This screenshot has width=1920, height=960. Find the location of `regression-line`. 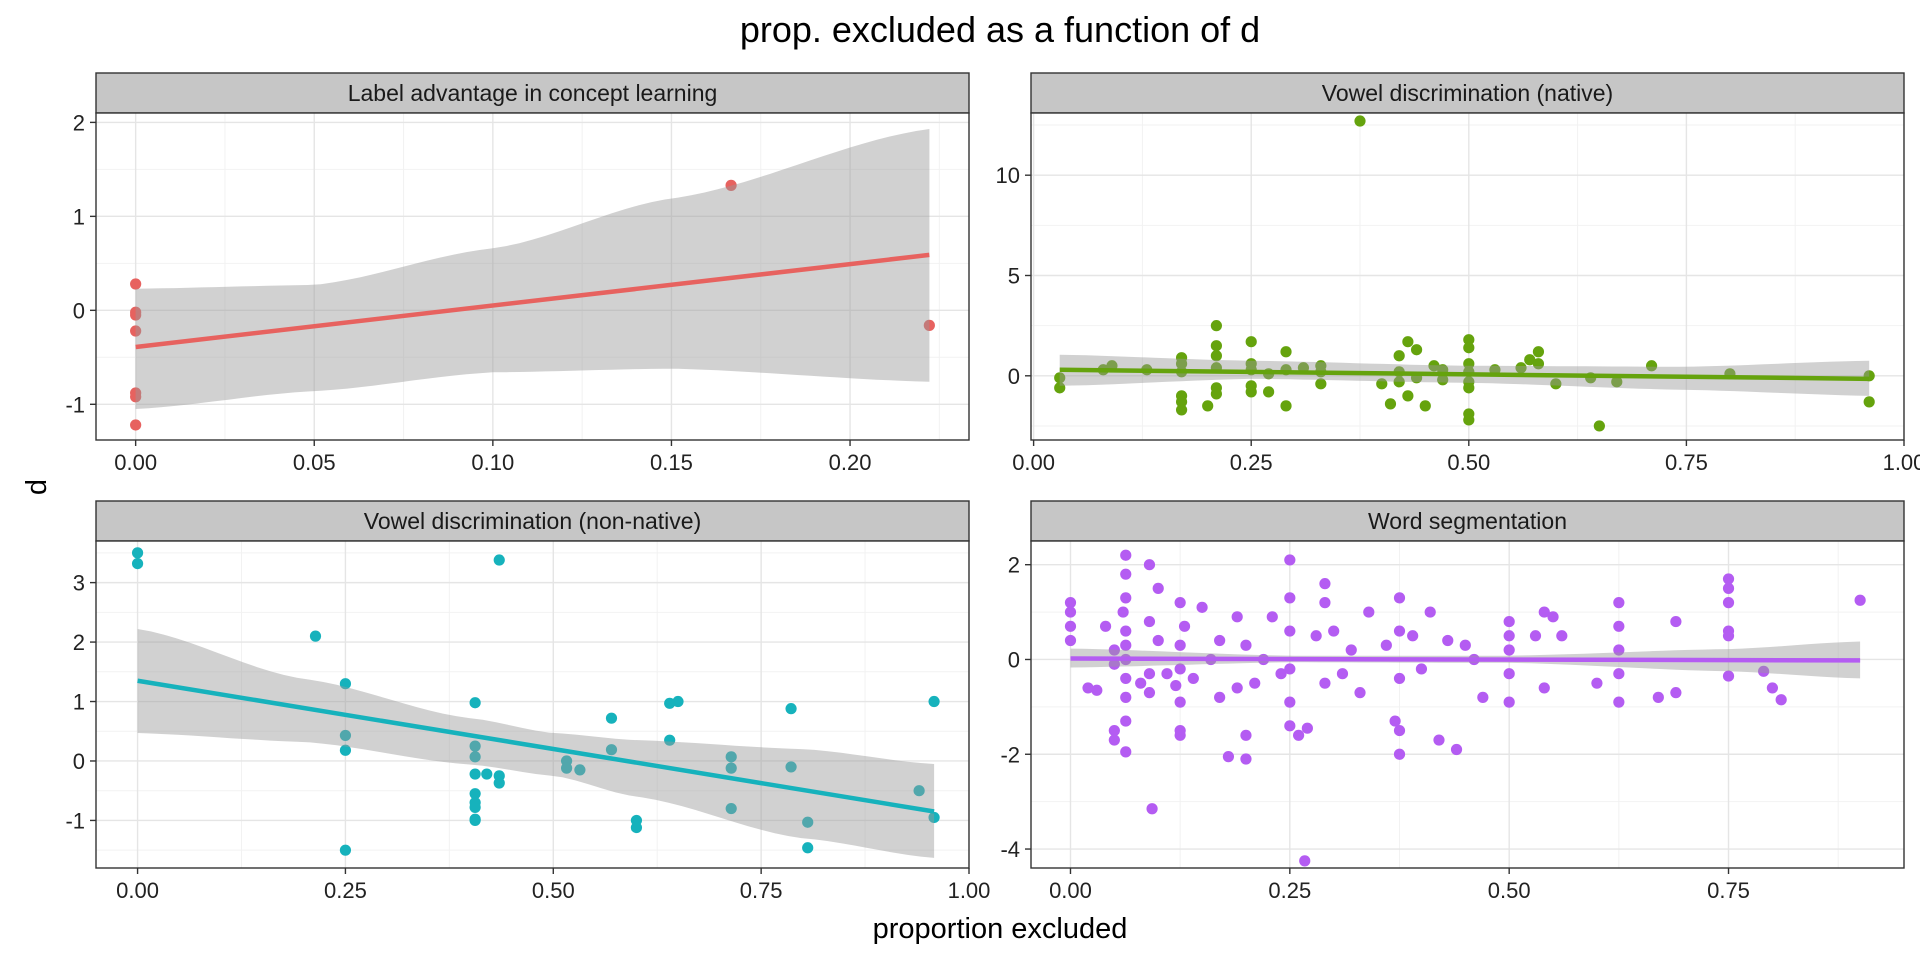

regression-line is located at coordinates (536, 746).